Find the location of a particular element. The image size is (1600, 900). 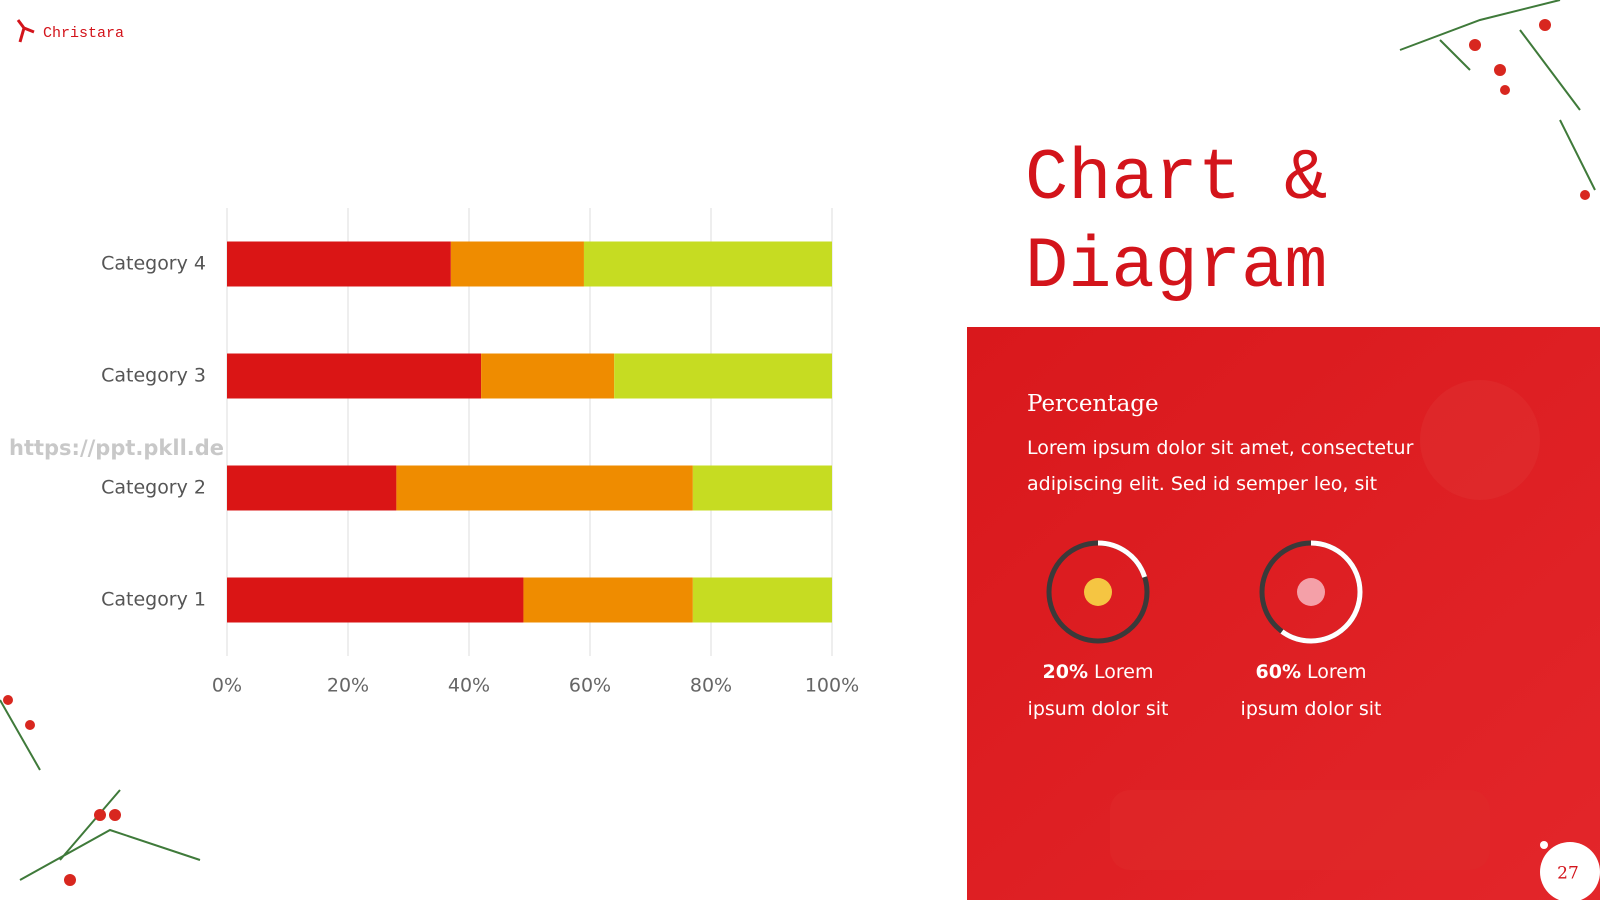

page-badge is located at coordinates (1570, 871).